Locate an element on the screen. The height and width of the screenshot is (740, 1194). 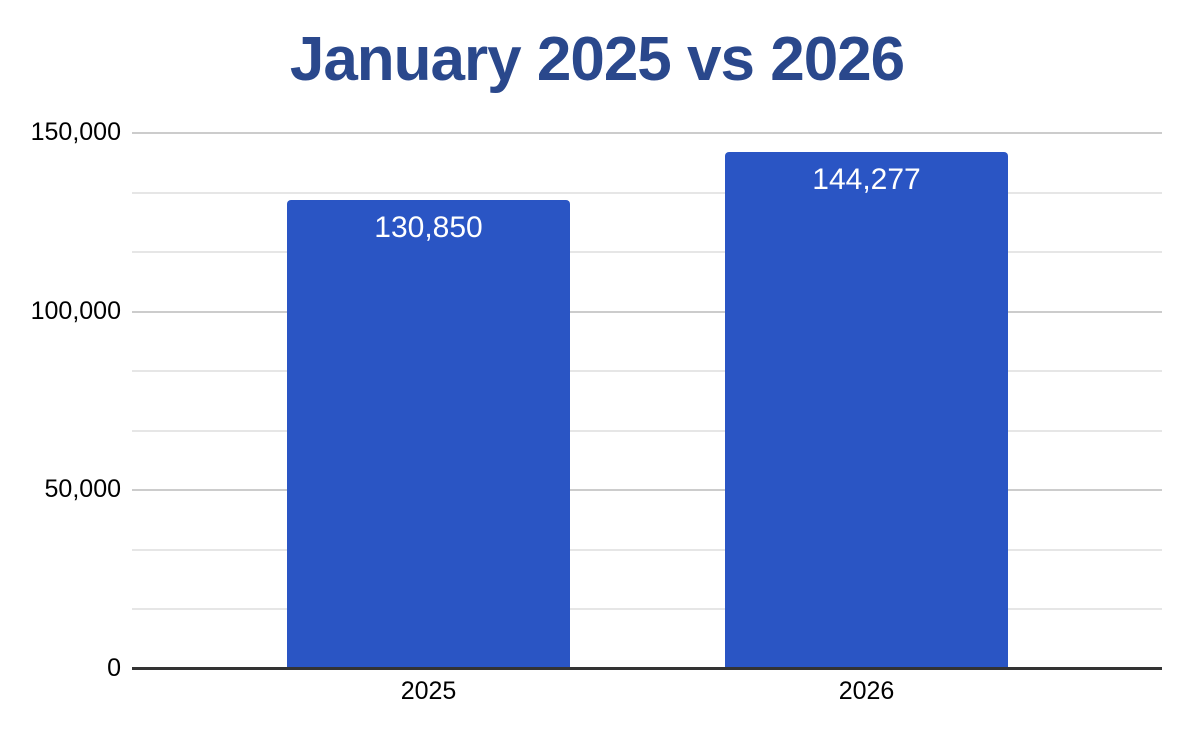
y-axis-tick-label: 50,000 is located at coordinates (82, 489).